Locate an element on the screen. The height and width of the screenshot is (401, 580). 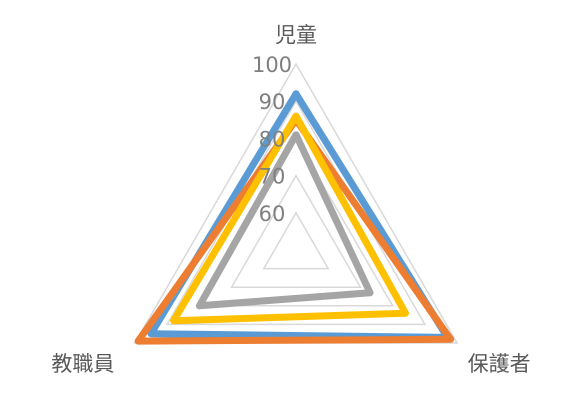
axis-label-1: 児童 is located at coordinates (296, 35).